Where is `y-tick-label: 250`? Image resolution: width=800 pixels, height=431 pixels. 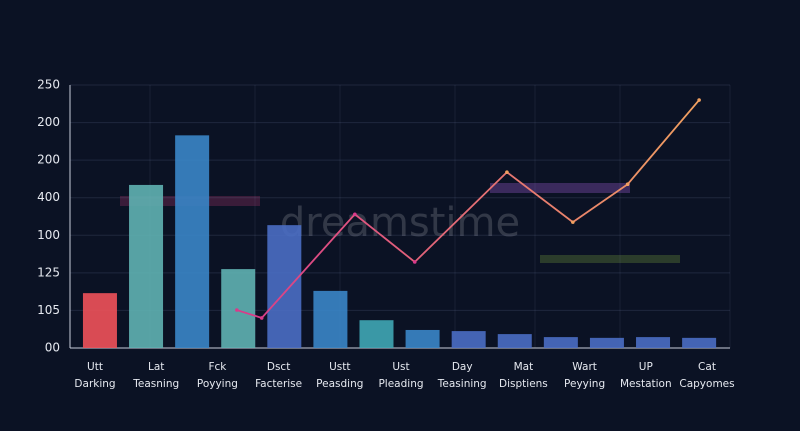 y-tick-label: 250 is located at coordinates (48, 85).